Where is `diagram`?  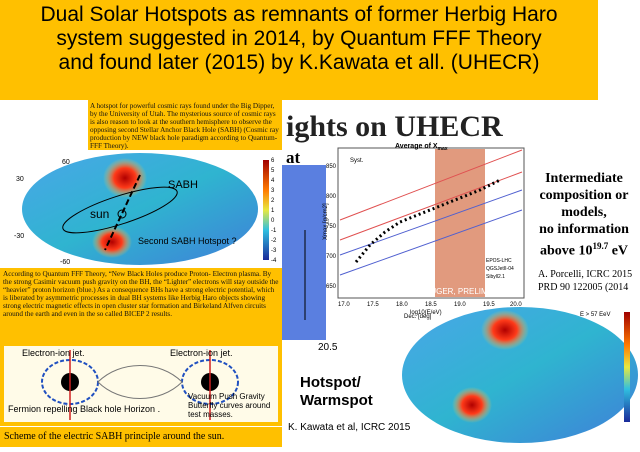
diagram is located at coordinates (141, 384).